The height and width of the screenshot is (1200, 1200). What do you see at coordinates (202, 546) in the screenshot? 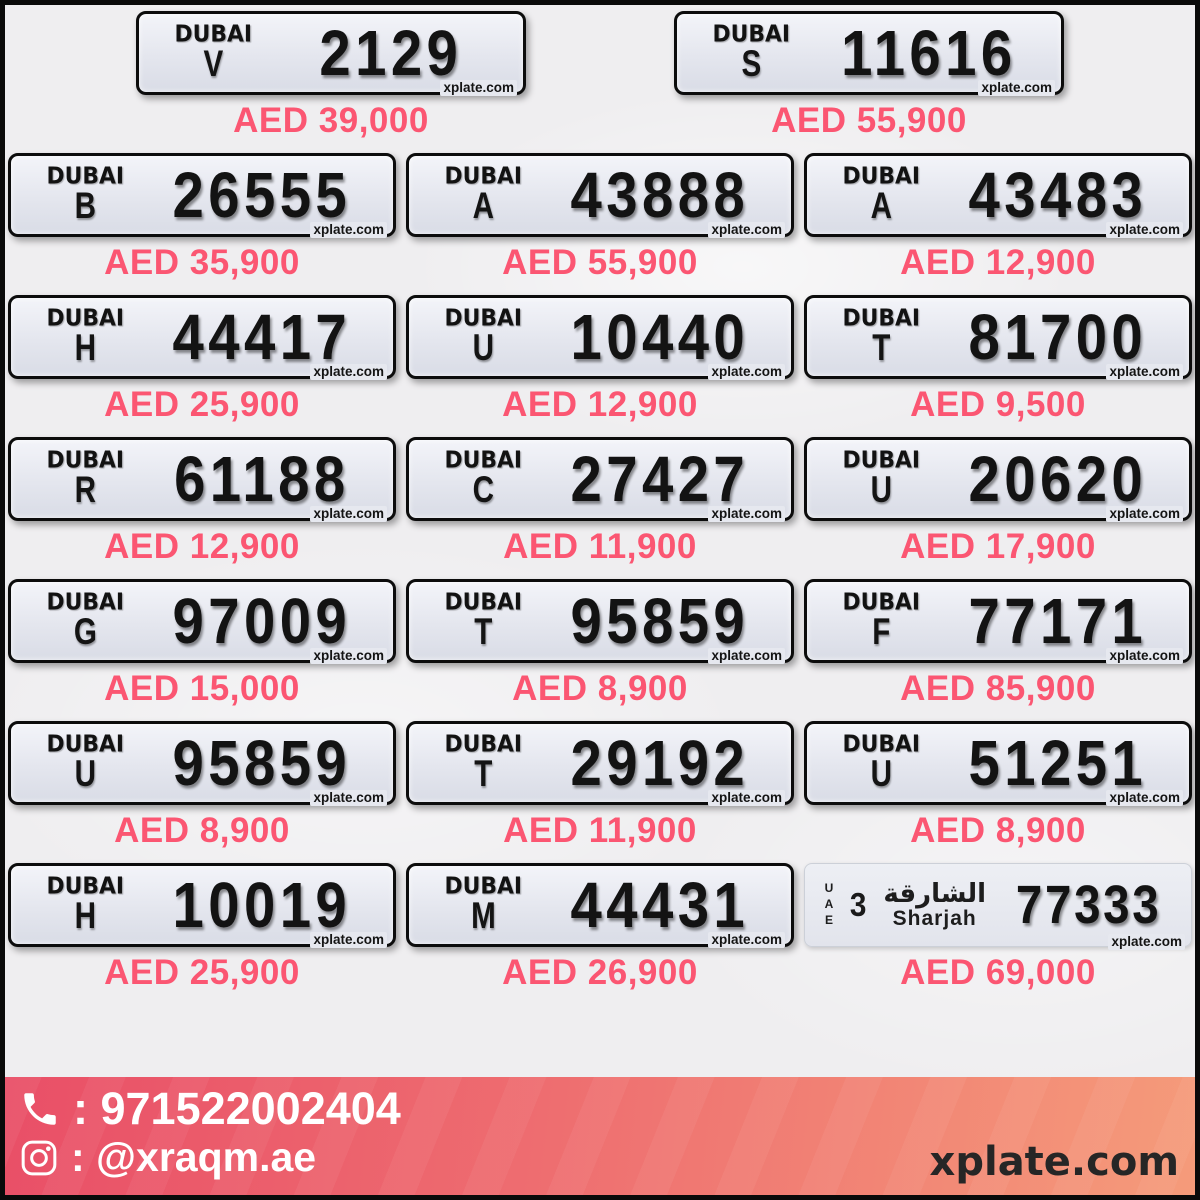
I see `price-label: AED 12,900` at bounding box center [202, 546].